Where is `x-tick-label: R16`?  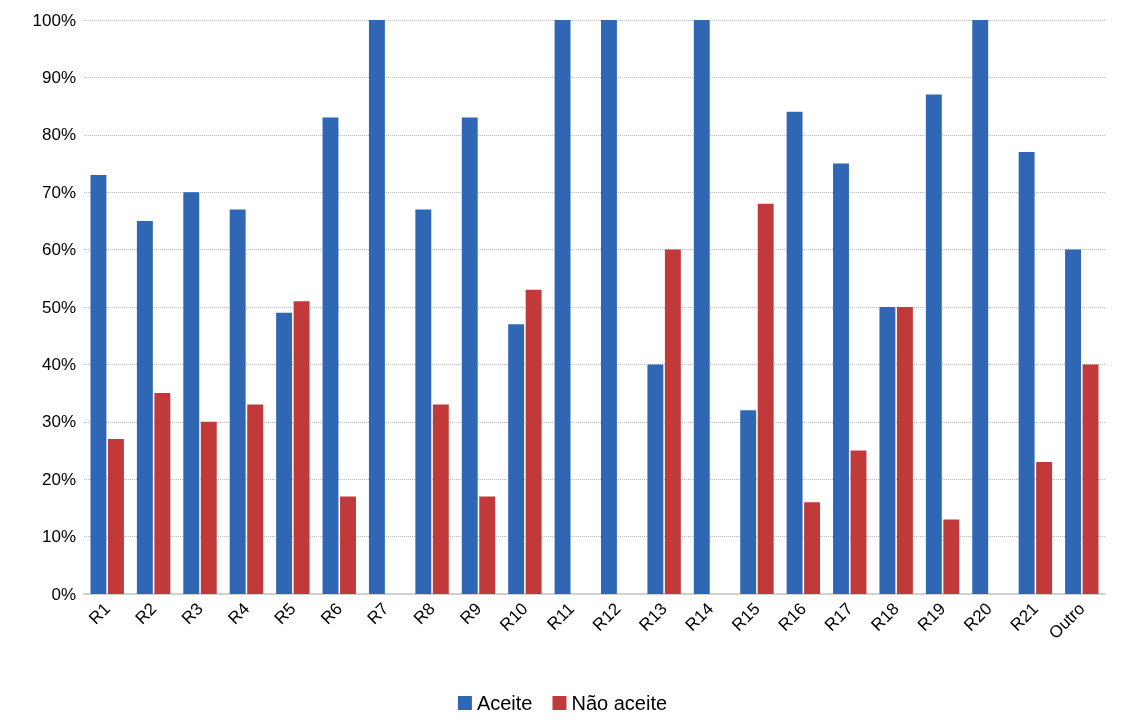 x-tick-label: R16 is located at coordinates (792, 617).